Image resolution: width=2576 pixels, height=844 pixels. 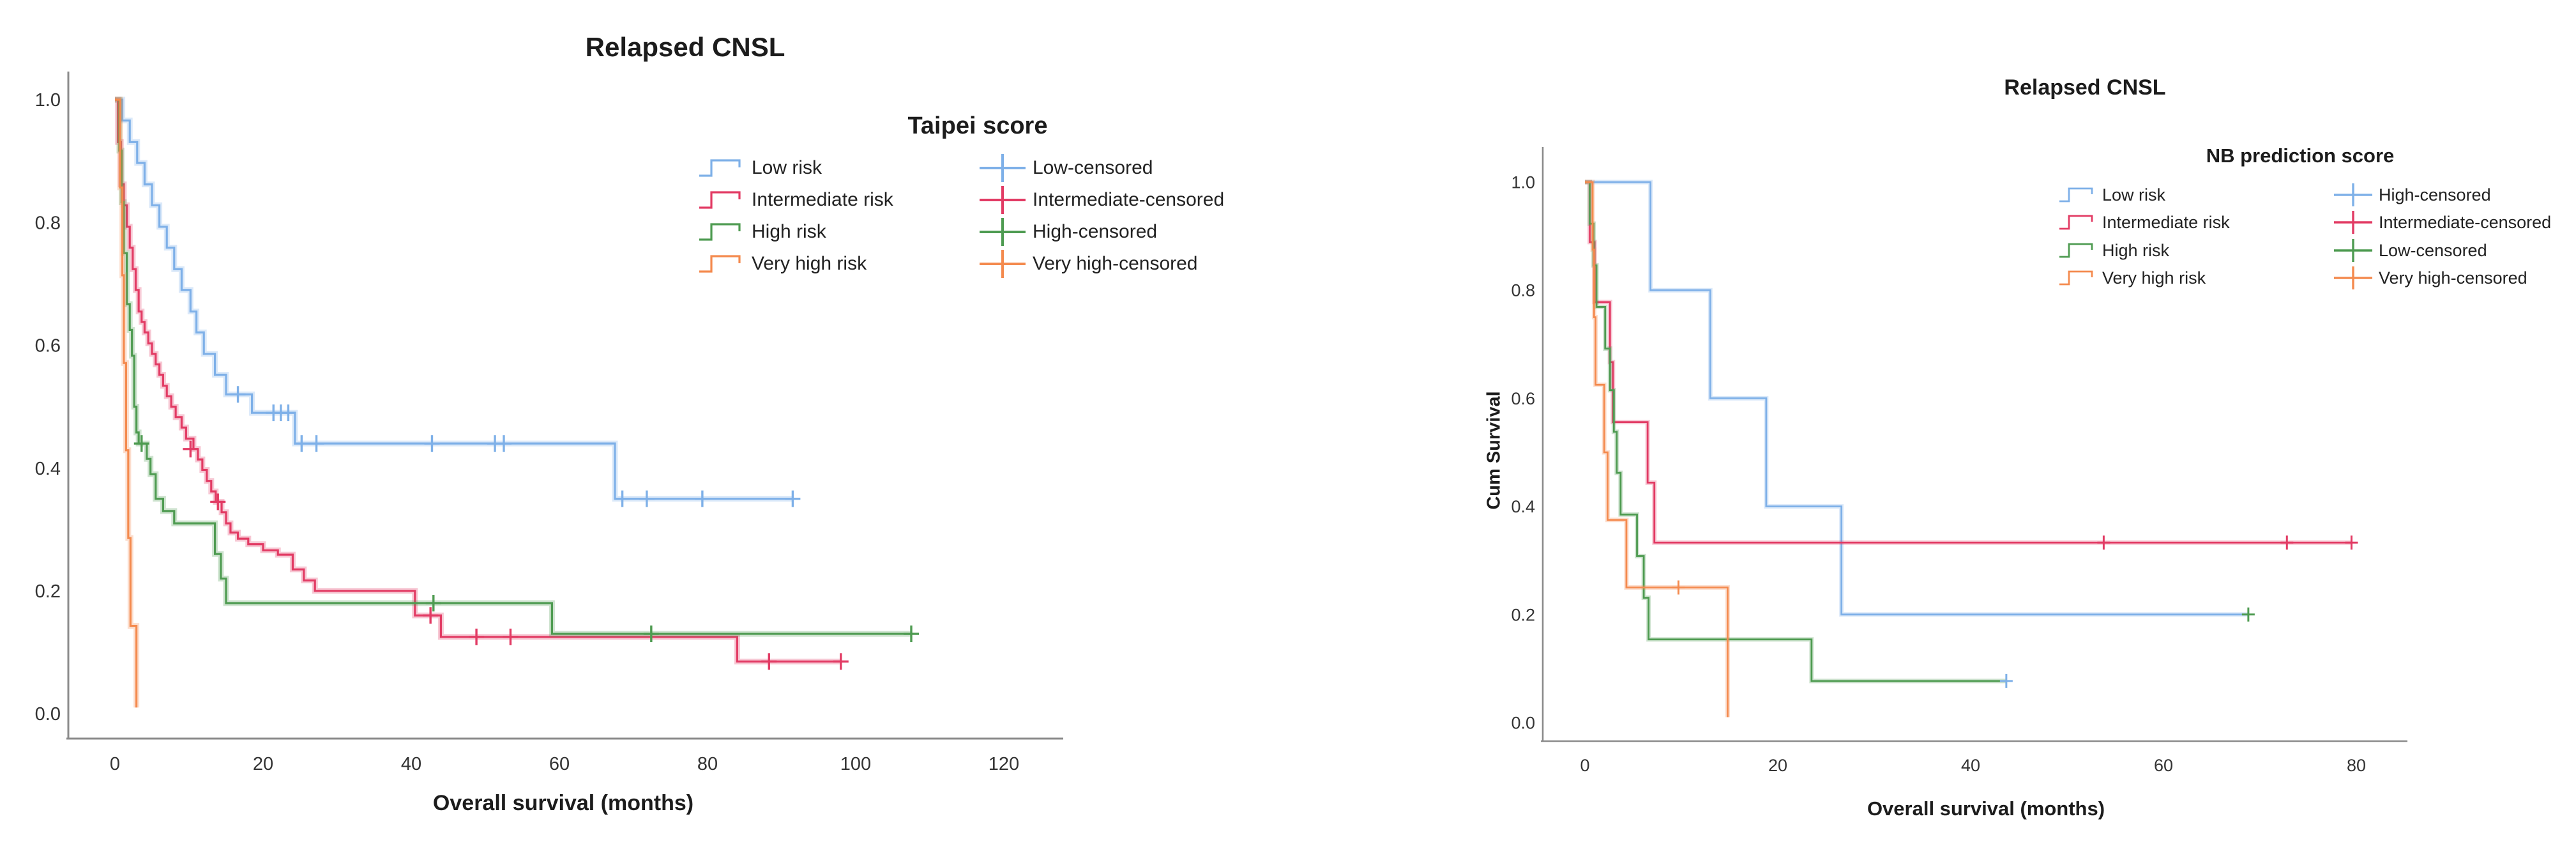 What do you see at coordinates (1678, 587) in the screenshot?
I see `censor-marks-very-high-risk` at bounding box center [1678, 587].